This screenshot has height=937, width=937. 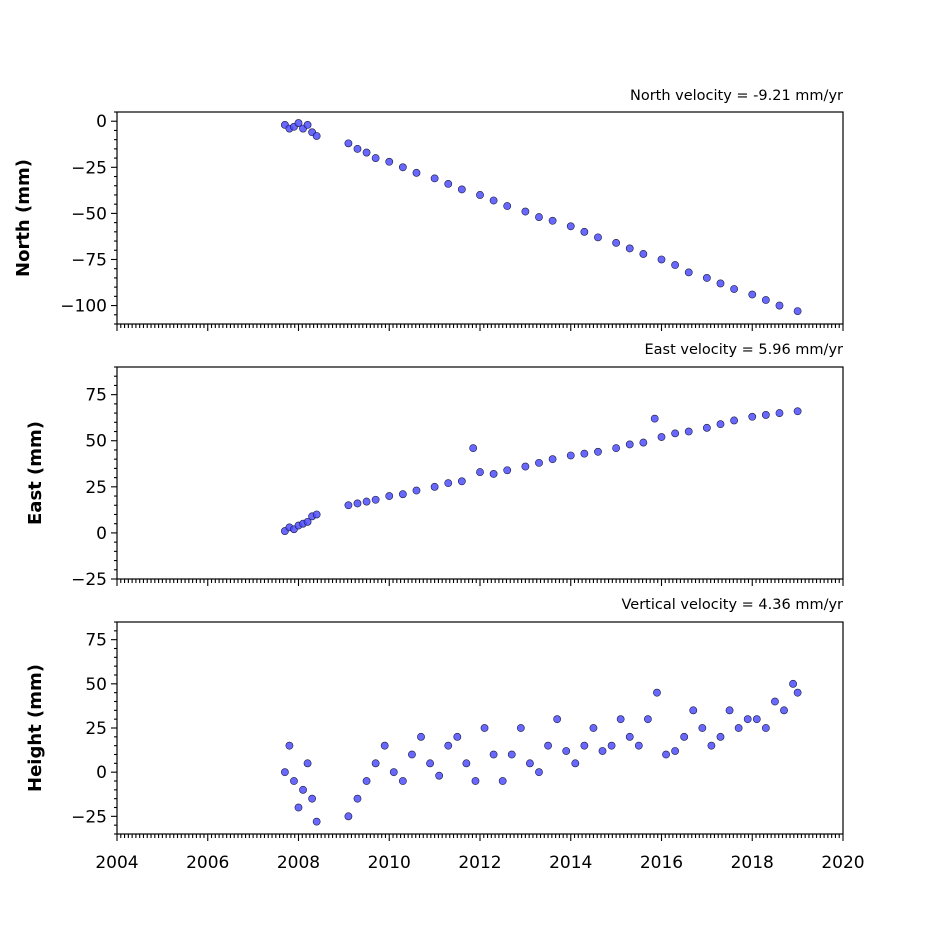 What do you see at coordinates (752, 863) in the screenshot?
I see `xtick-label: 2018` at bounding box center [752, 863].